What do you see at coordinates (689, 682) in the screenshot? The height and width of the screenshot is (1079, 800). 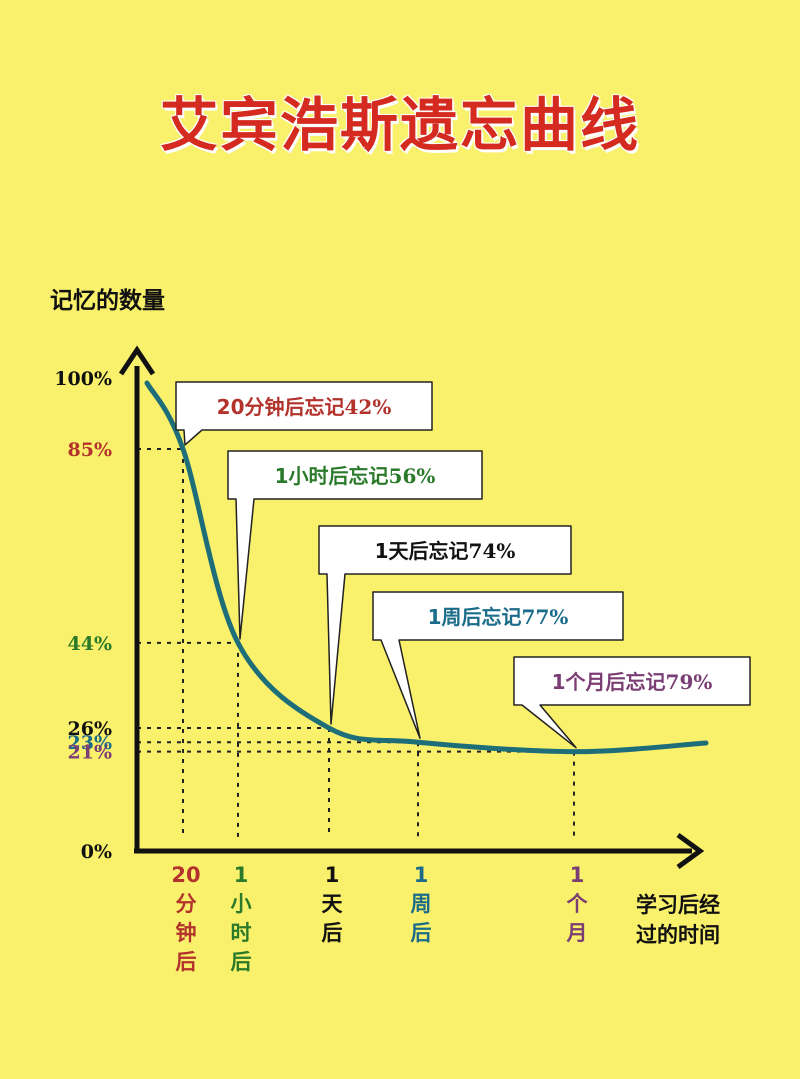 I see `callout-percent: 79%` at bounding box center [689, 682].